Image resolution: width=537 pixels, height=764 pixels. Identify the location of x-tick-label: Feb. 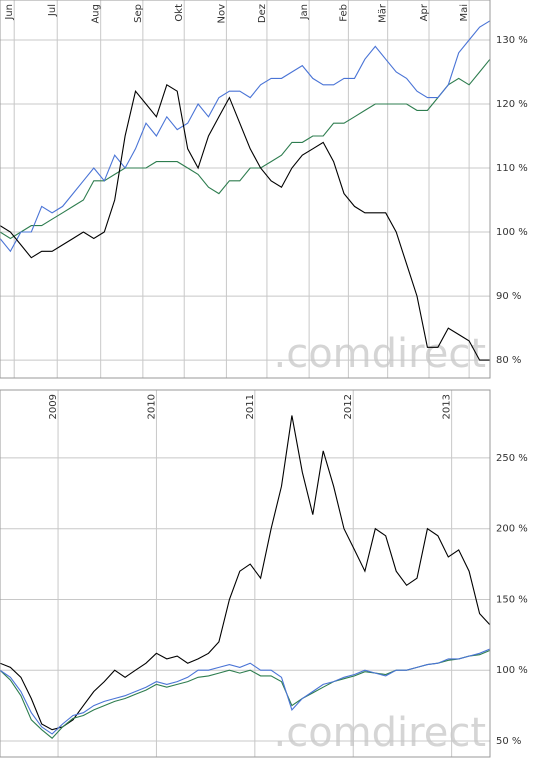
(343, 13).